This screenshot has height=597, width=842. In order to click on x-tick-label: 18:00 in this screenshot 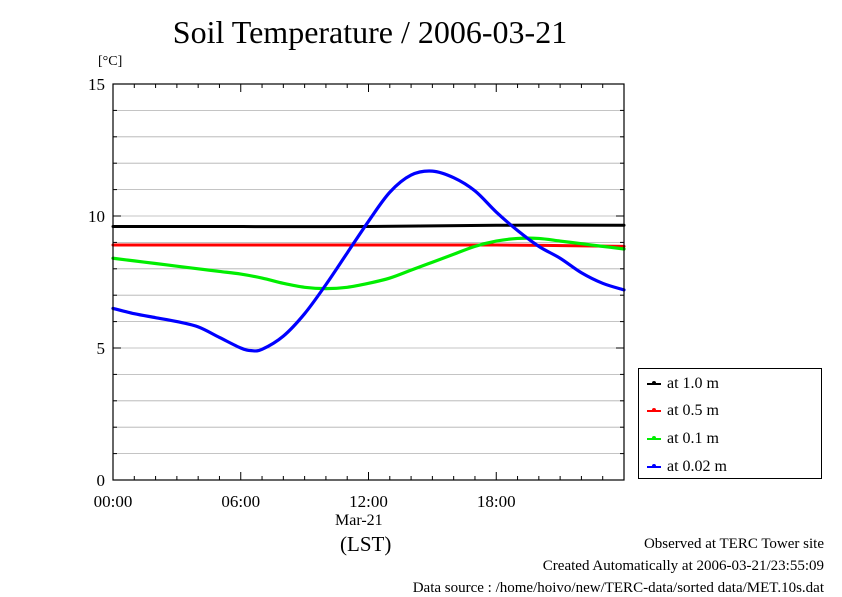, I will do `click(496, 501)`.